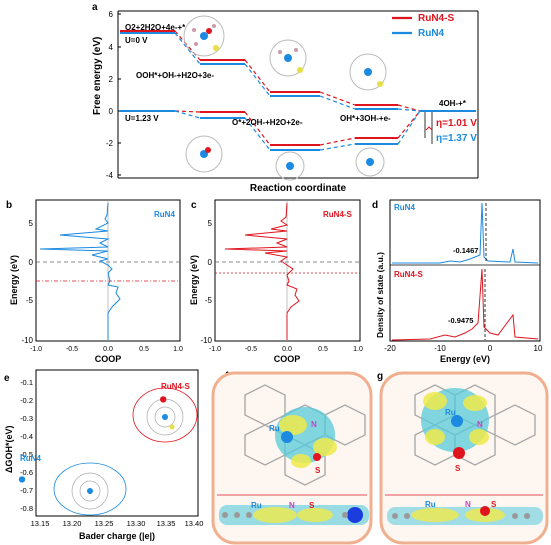  What do you see at coordinates (456, 123) in the screenshot?
I see `eta-red: η=1.01 V` at bounding box center [456, 123].